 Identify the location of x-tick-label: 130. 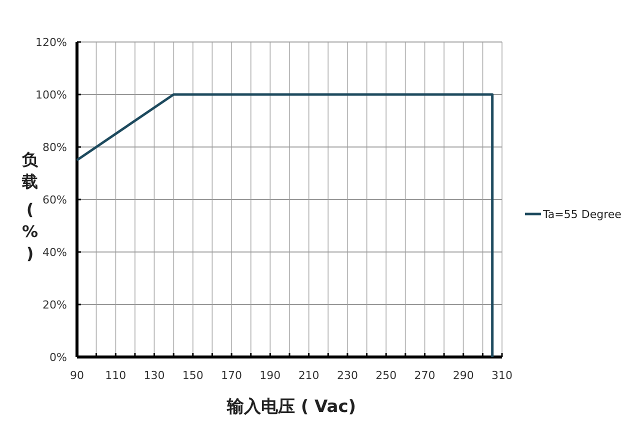
(154, 375).